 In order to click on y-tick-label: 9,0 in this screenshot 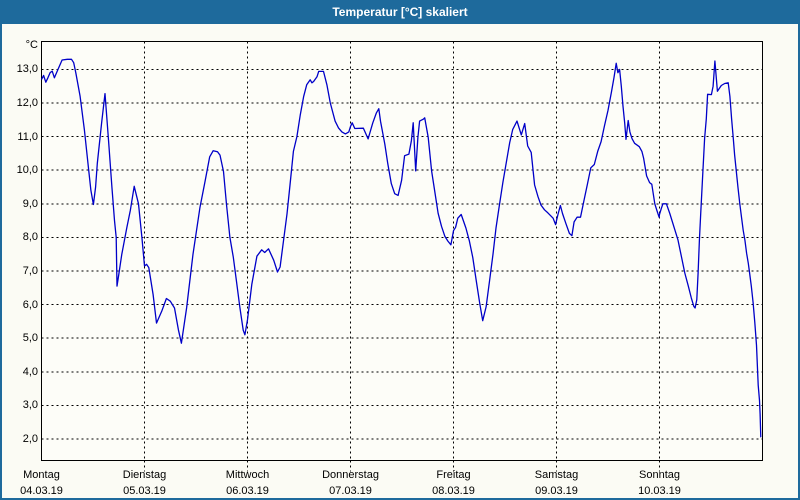, I will do `click(30, 203)`.